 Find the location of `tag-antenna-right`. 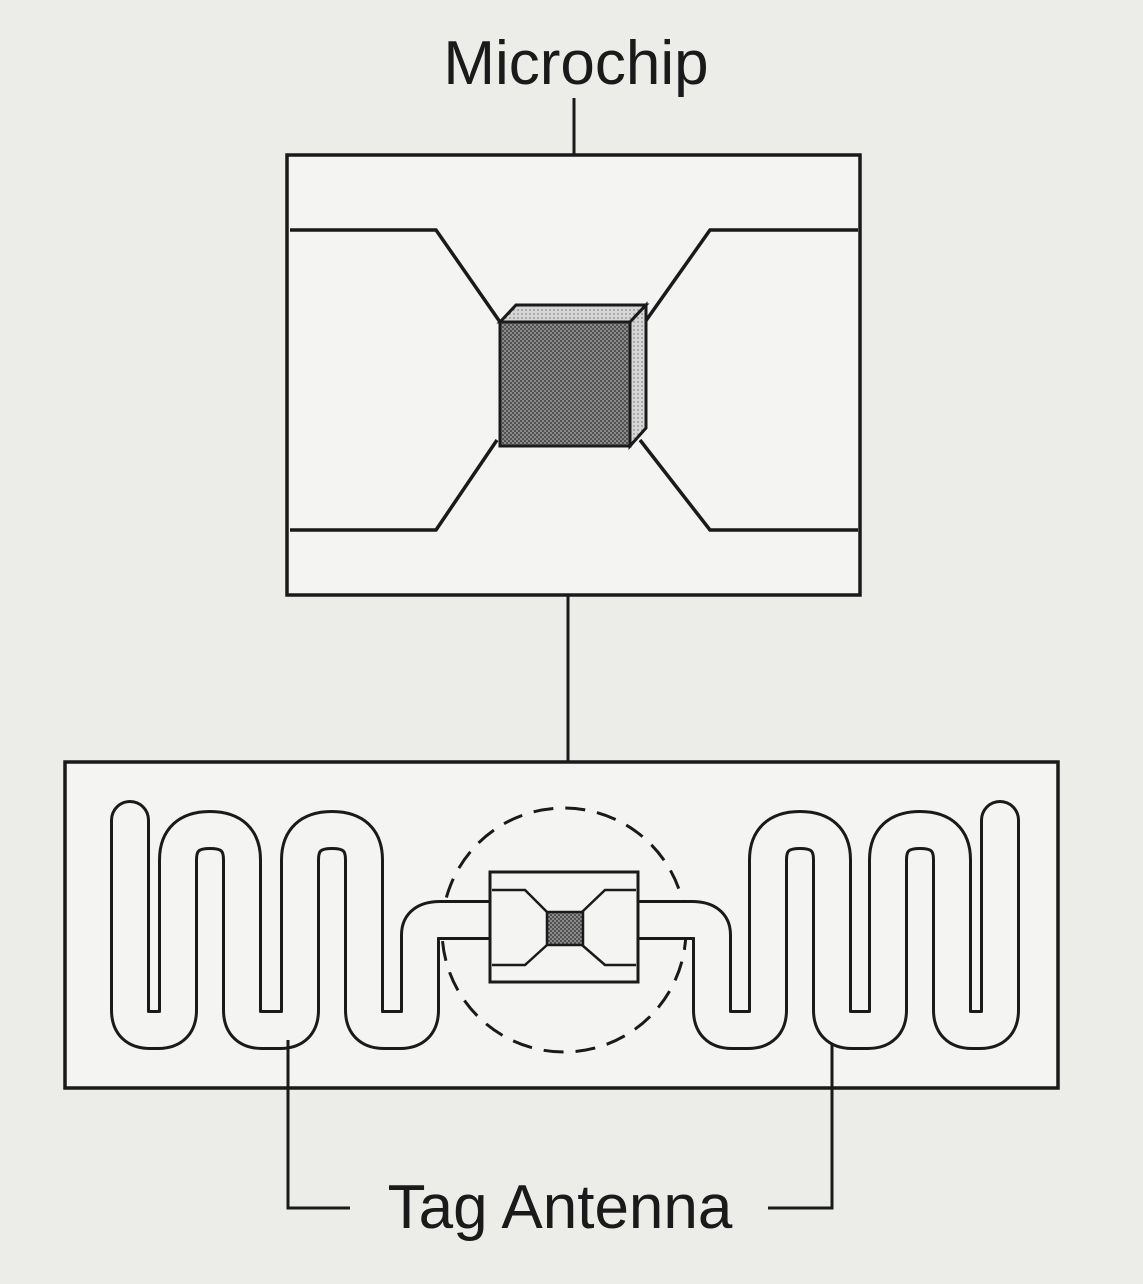

tag-antenna-right is located at coordinates (819, 925).